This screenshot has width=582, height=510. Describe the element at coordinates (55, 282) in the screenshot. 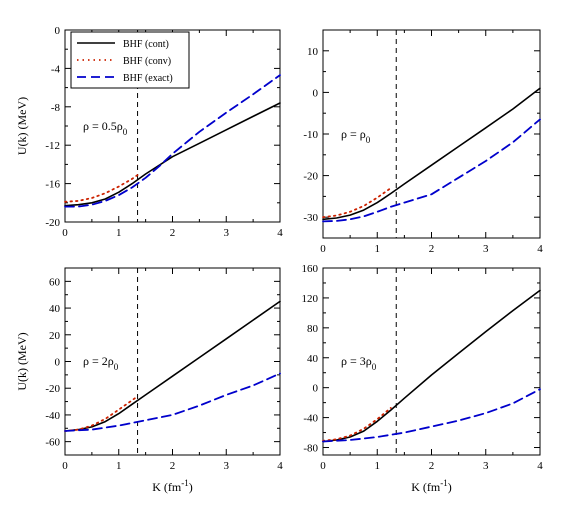

I see `y-tick-label: 60` at that location.